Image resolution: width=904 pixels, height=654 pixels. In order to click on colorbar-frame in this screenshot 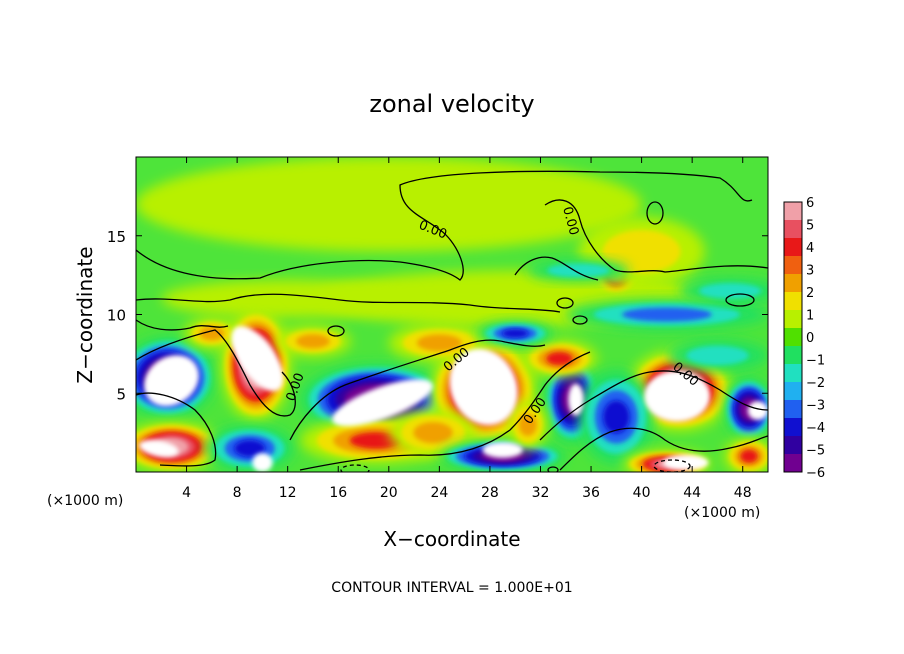, I will do `click(793, 337)`.